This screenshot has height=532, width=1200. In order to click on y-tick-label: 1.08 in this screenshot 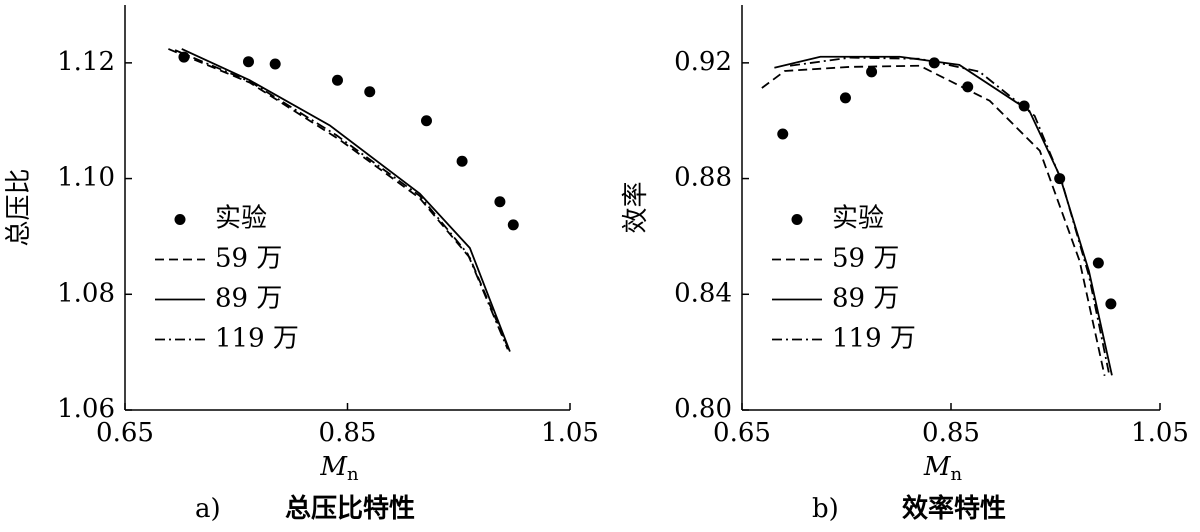, I will do `click(86, 293)`.